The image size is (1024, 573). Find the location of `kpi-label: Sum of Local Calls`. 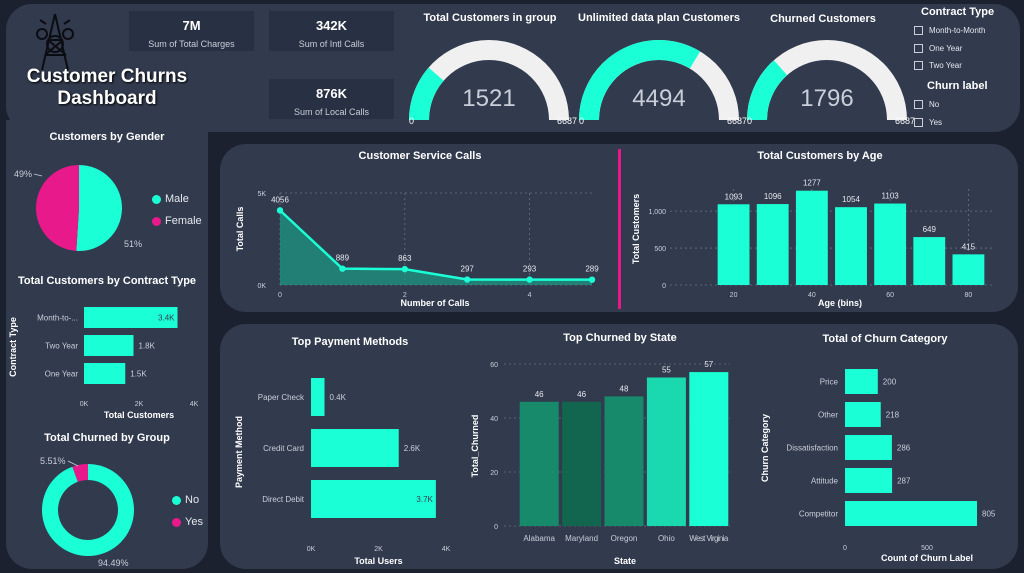

kpi-label: Sum of Local Calls is located at coordinates (331, 112).